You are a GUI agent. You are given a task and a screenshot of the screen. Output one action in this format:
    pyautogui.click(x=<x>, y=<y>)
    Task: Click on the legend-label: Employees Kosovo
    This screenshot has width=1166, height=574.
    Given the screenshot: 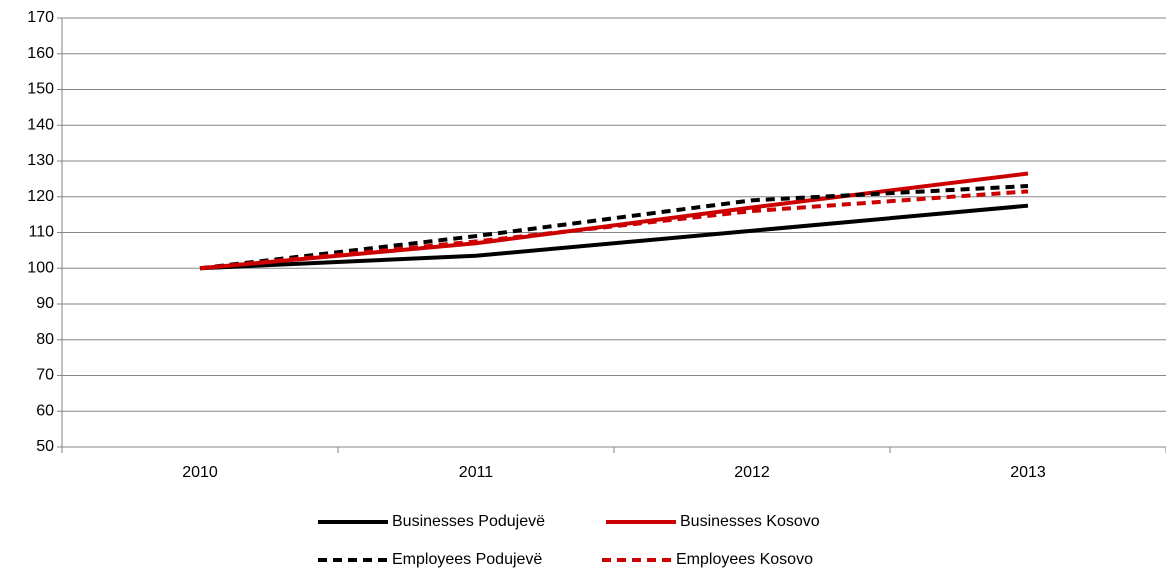 What is the action you would take?
    pyautogui.click(x=744, y=559)
    